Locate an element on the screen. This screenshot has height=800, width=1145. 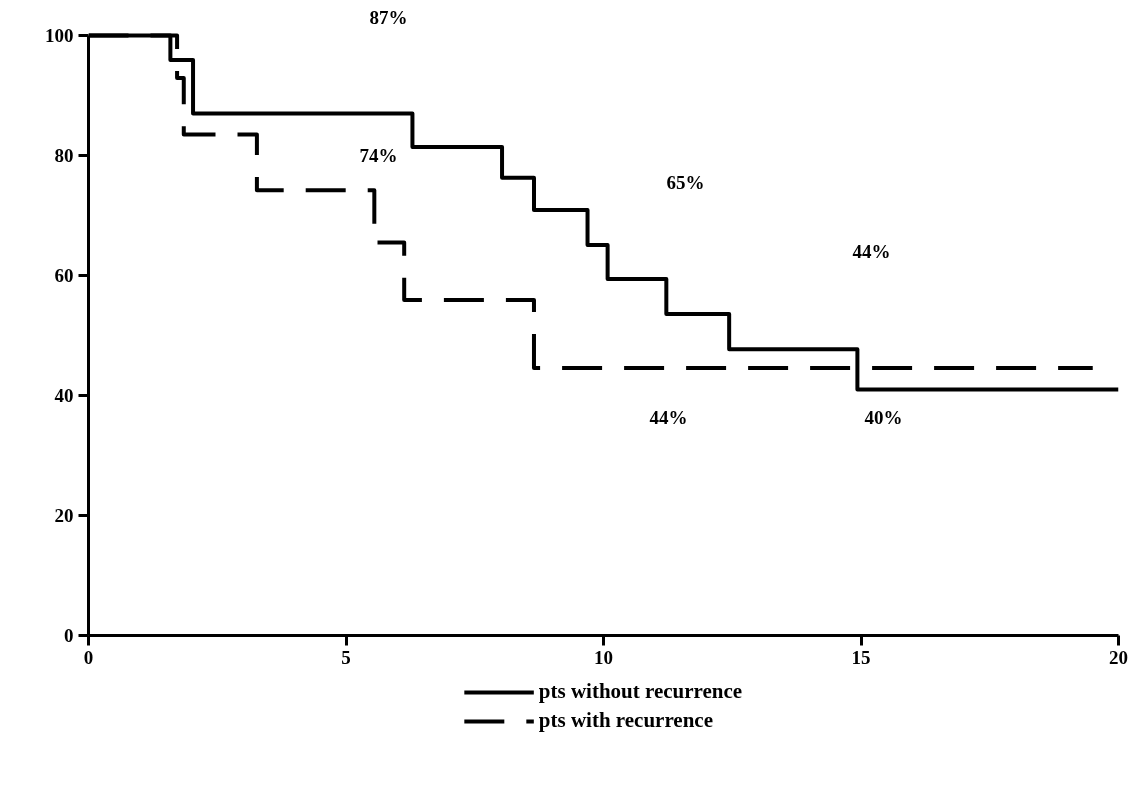
x-tick-label: 0 is located at coordinates (88, 657).